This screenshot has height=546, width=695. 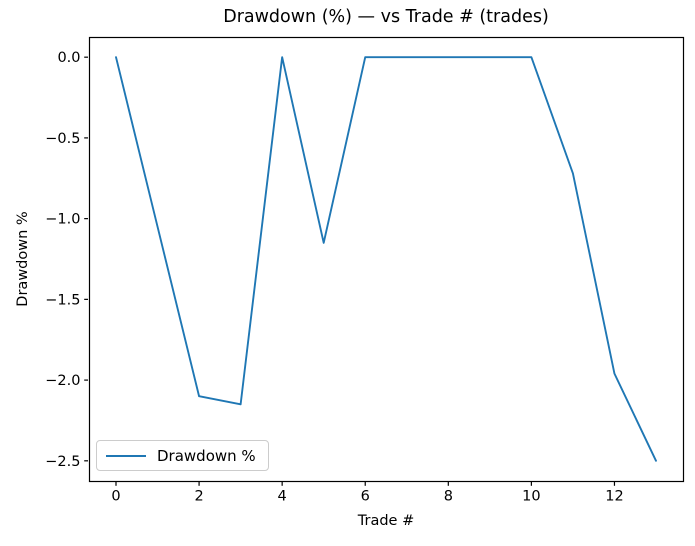 What do you see at coordinates (365, 497) in the screenshot?
I see `x-tick-label: 6` at bounding box center [365, 497].